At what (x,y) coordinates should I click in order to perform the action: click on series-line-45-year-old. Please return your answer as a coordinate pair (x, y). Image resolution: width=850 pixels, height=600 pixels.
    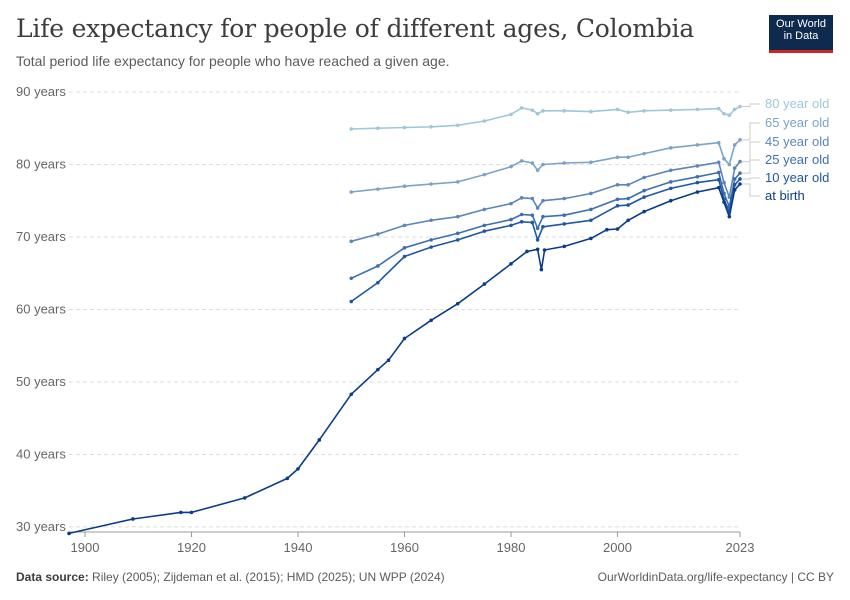
    Looking at the image, I should click on (545, 202).